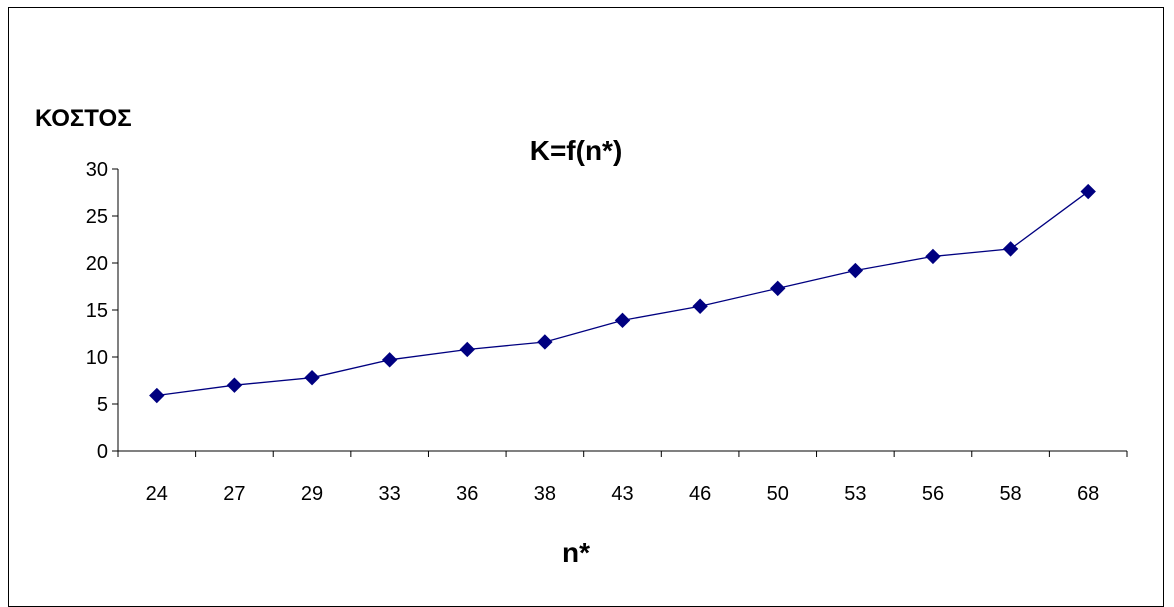 This screenshot has height=607, width=1174. Describe the element at coordinates (312, 494) in the screenshot. I see `x-tick-label: 29` at that location.